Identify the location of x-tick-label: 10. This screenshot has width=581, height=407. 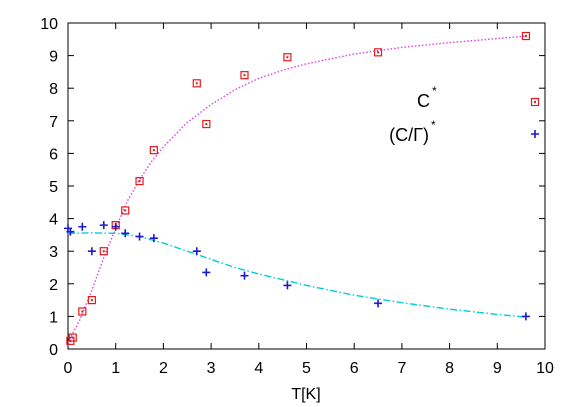
(545, 368).